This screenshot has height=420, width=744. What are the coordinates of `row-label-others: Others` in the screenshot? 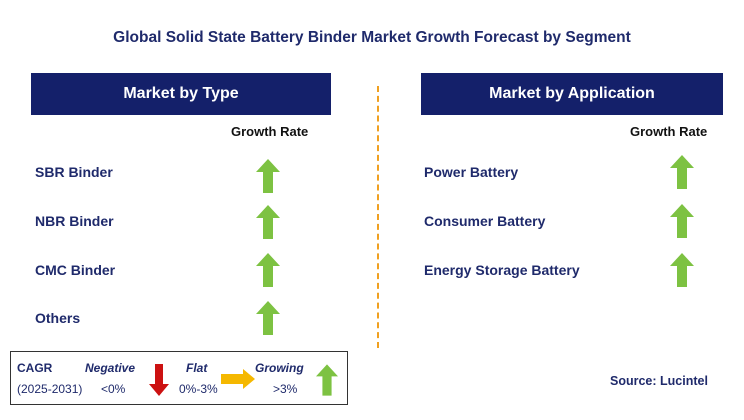 It's located at (58, 318).